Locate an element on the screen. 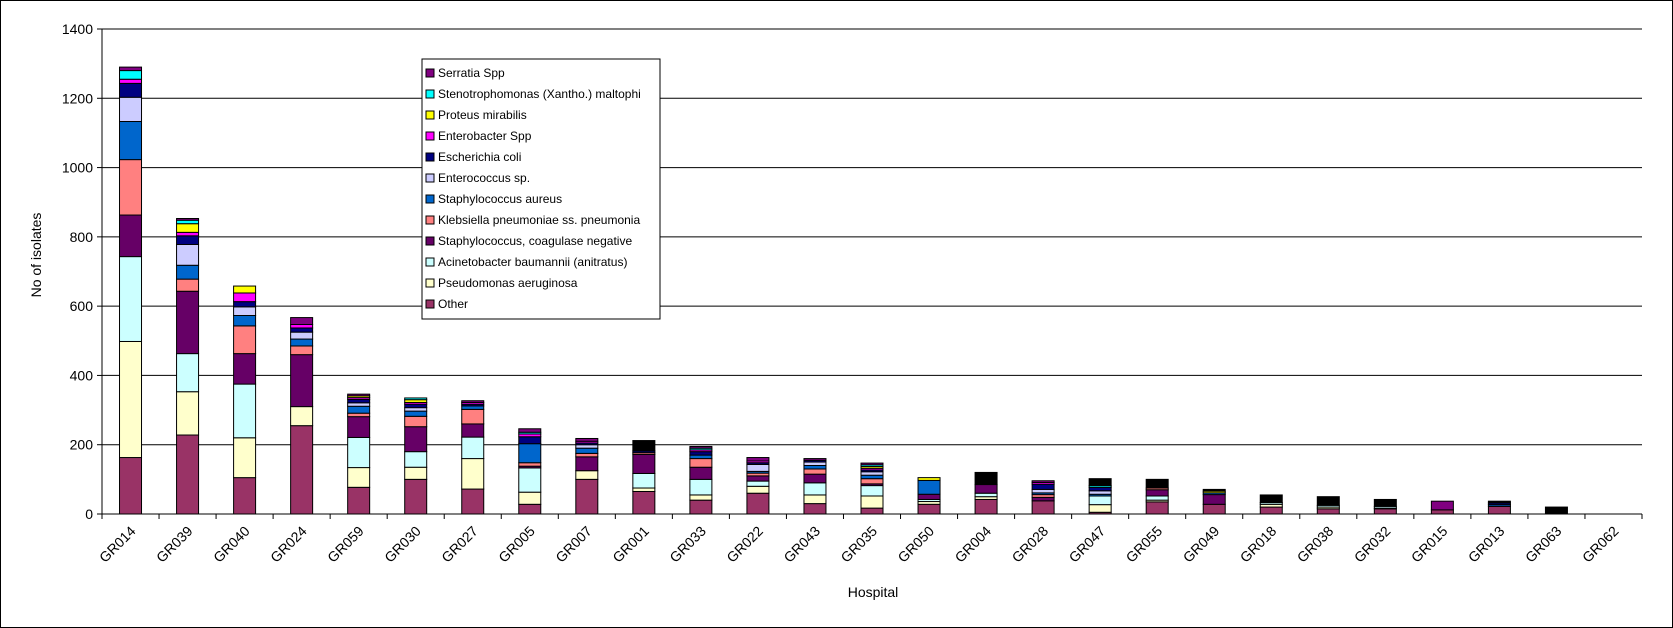 This screenshot has height=628, width=1673. legend-label: Staphylococcus aureus is located at coordinates (500, 199).